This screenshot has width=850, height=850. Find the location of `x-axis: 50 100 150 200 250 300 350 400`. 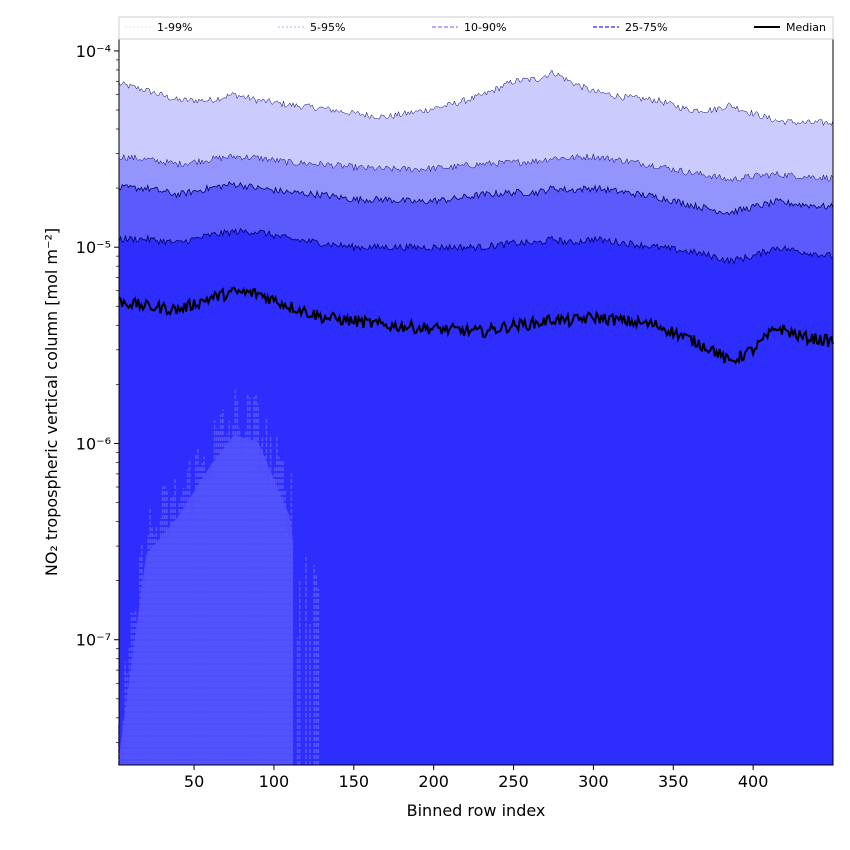

x-axis: 50 100 150 200 250 300 350 400 is located at coordinates (476, 778).